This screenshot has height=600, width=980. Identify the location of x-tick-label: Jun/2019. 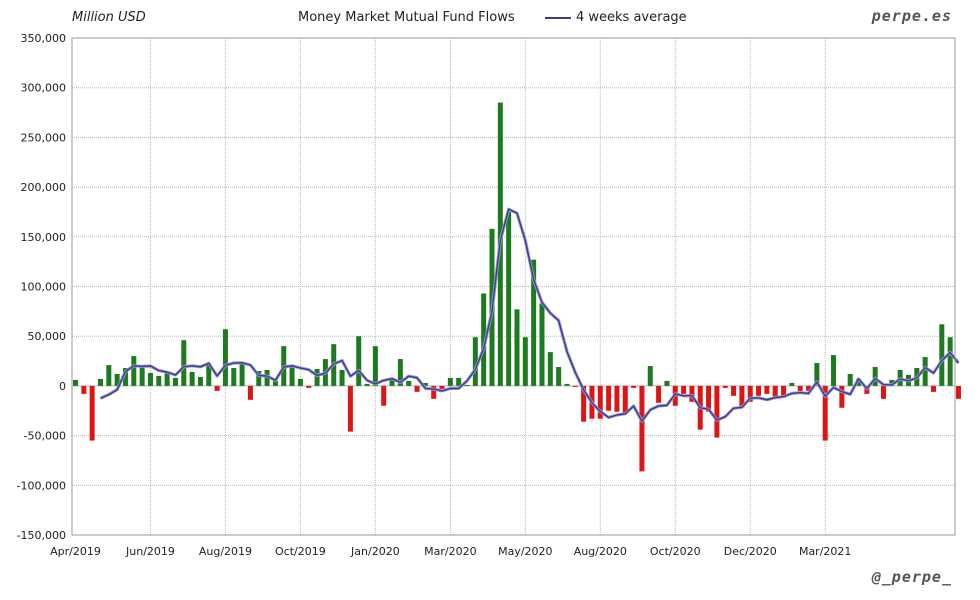
(150, 551).